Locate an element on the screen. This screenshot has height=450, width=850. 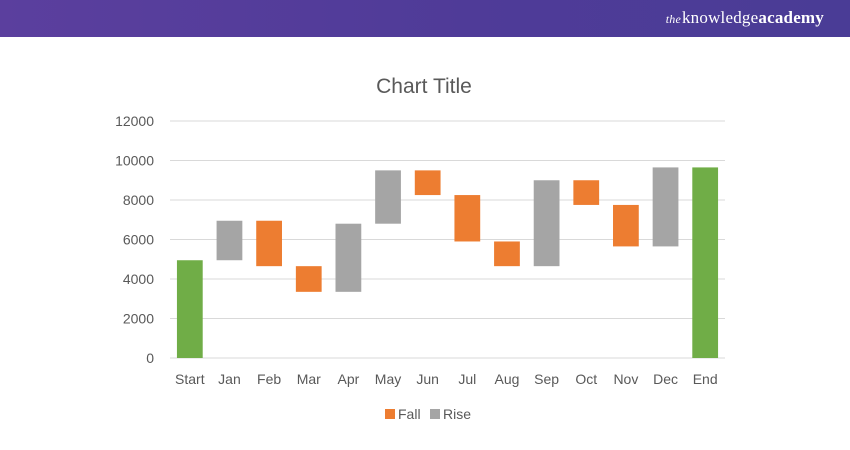
bar-oct is located at coordinates (586, 192).